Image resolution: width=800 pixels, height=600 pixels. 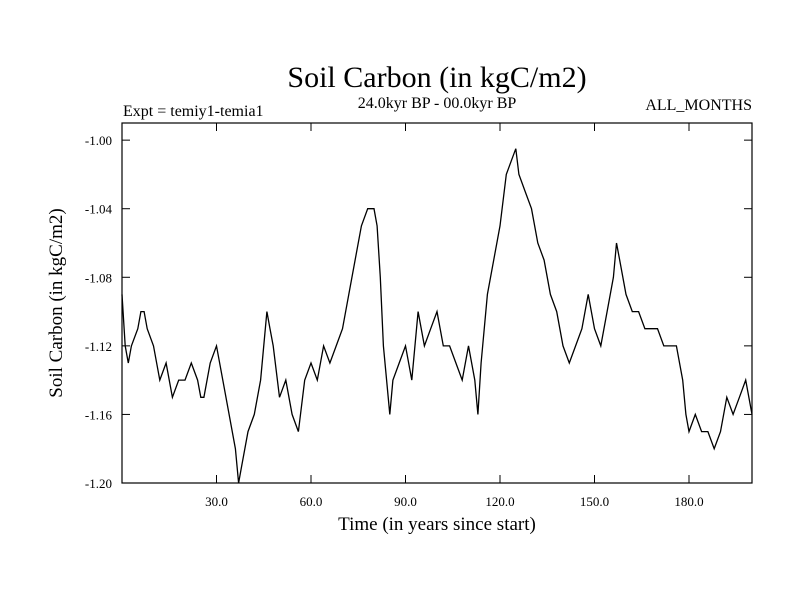 I want to click on x-tick-label: 120.0, so click(x=499, y=501).